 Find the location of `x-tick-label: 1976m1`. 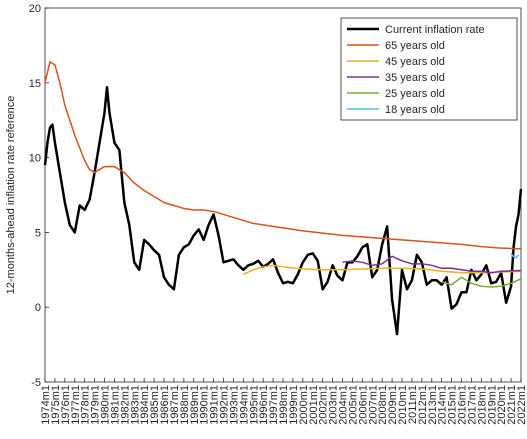

x-tick-label: 1976m1 is located at coordinates (66, 405).